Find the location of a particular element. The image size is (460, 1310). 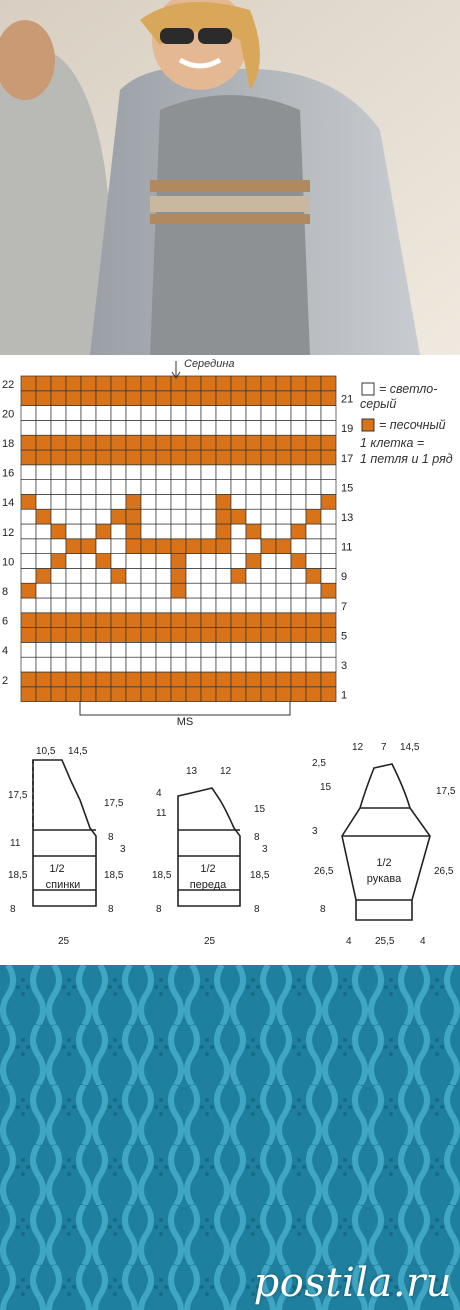

front-left-0: 4 is located at coordinates (159, 793).